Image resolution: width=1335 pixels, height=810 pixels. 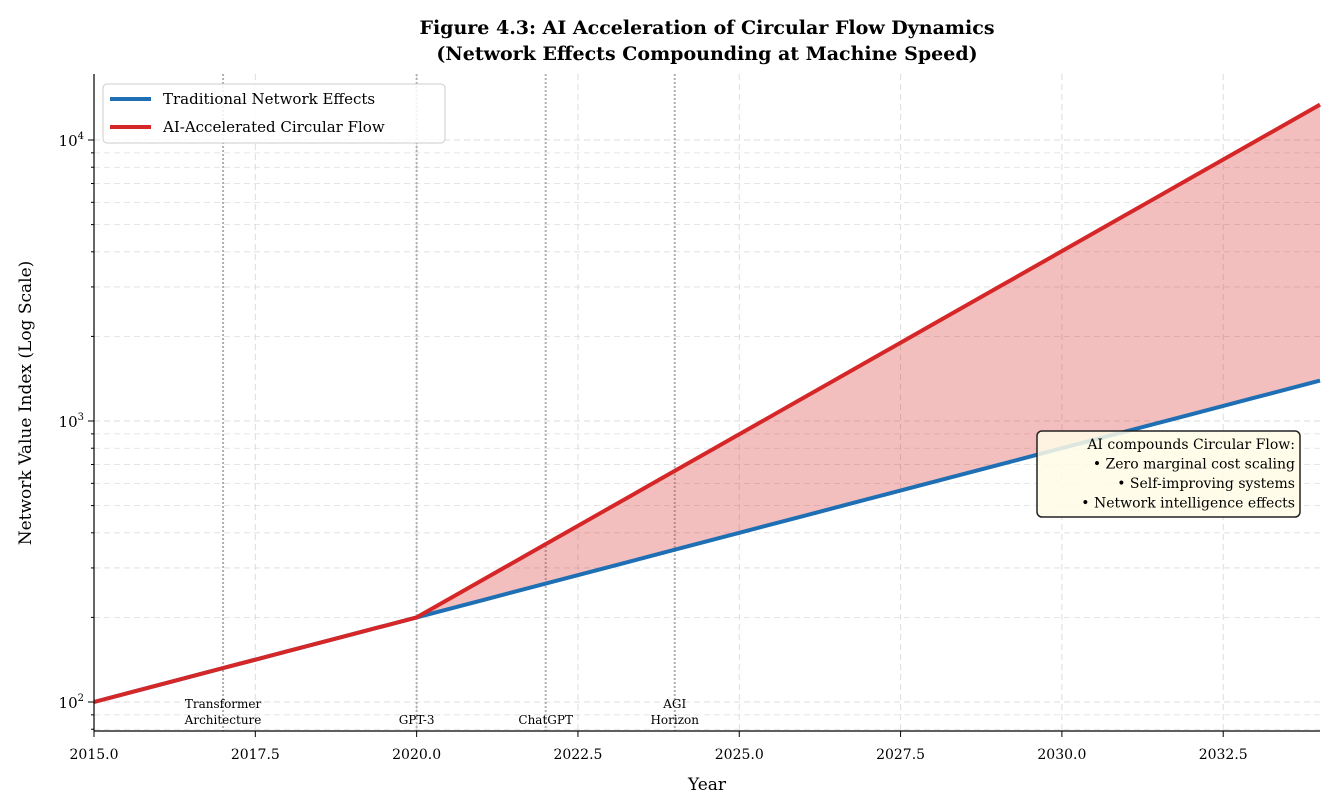 I want to click on annotation-line: • Zero marginal cost scaling, so click(x=1194, y=465).